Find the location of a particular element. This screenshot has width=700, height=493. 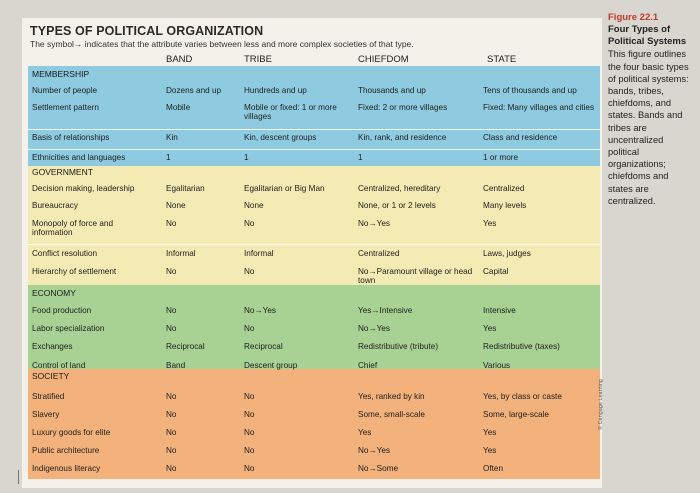

table-cell: Chief is located at coordinates (368, 365).